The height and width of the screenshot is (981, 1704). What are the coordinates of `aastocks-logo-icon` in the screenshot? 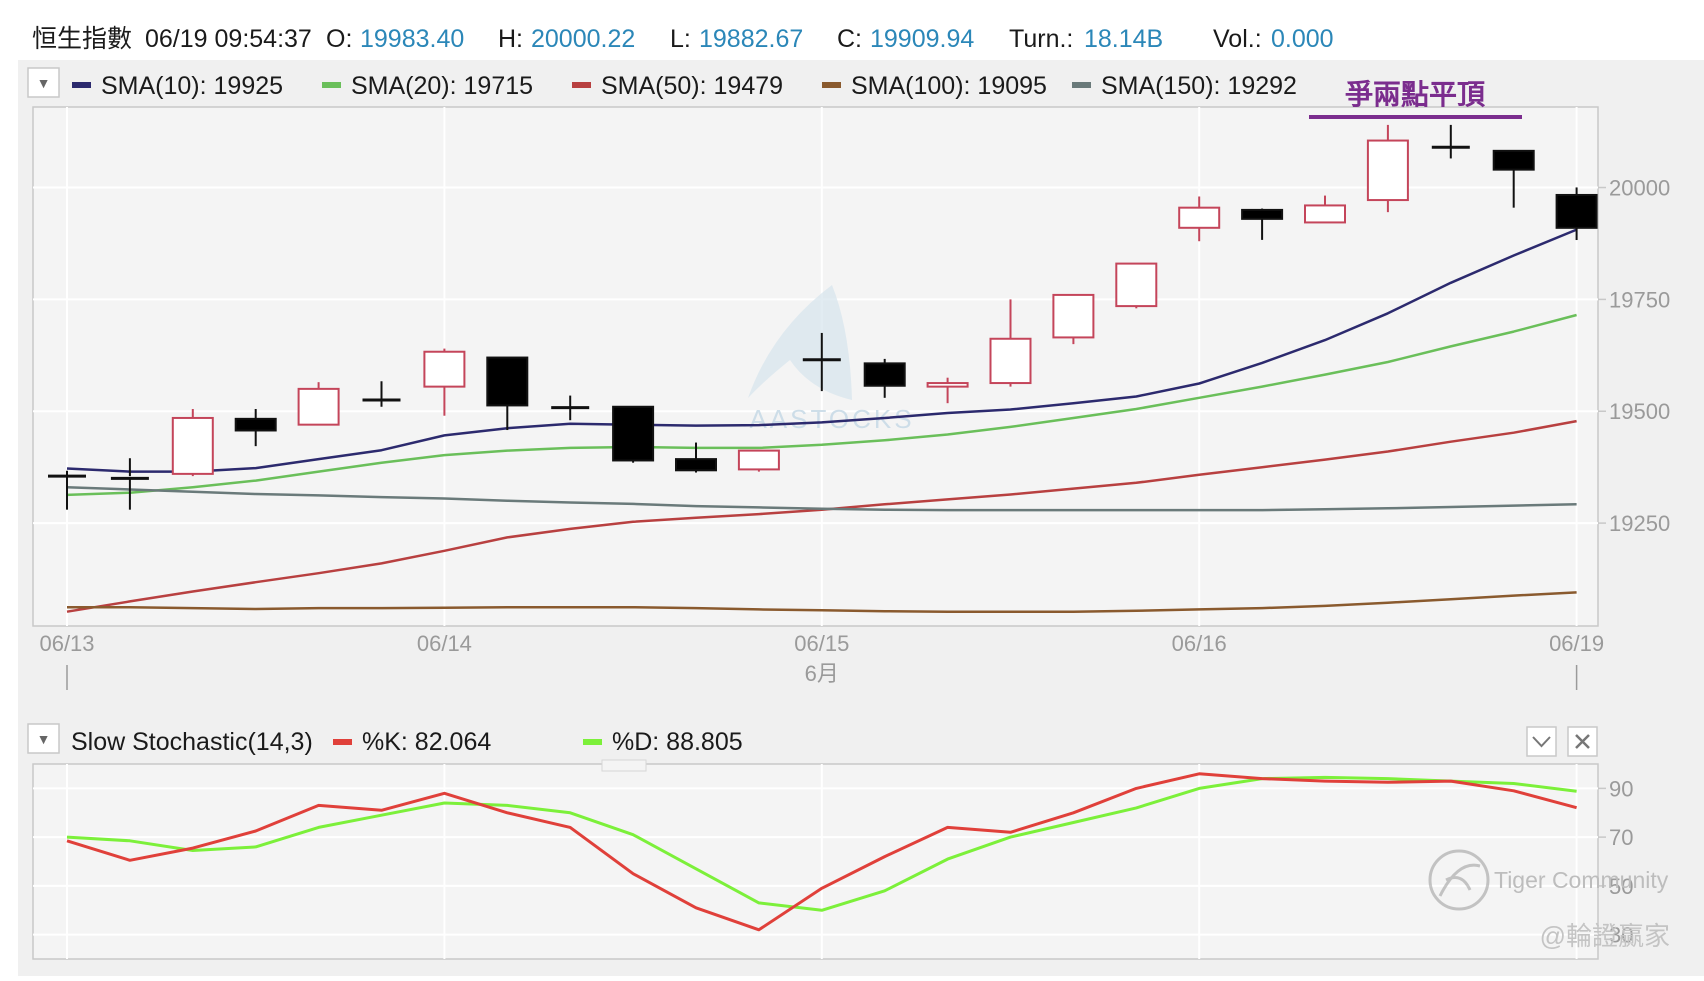 It's located at (800, 342).